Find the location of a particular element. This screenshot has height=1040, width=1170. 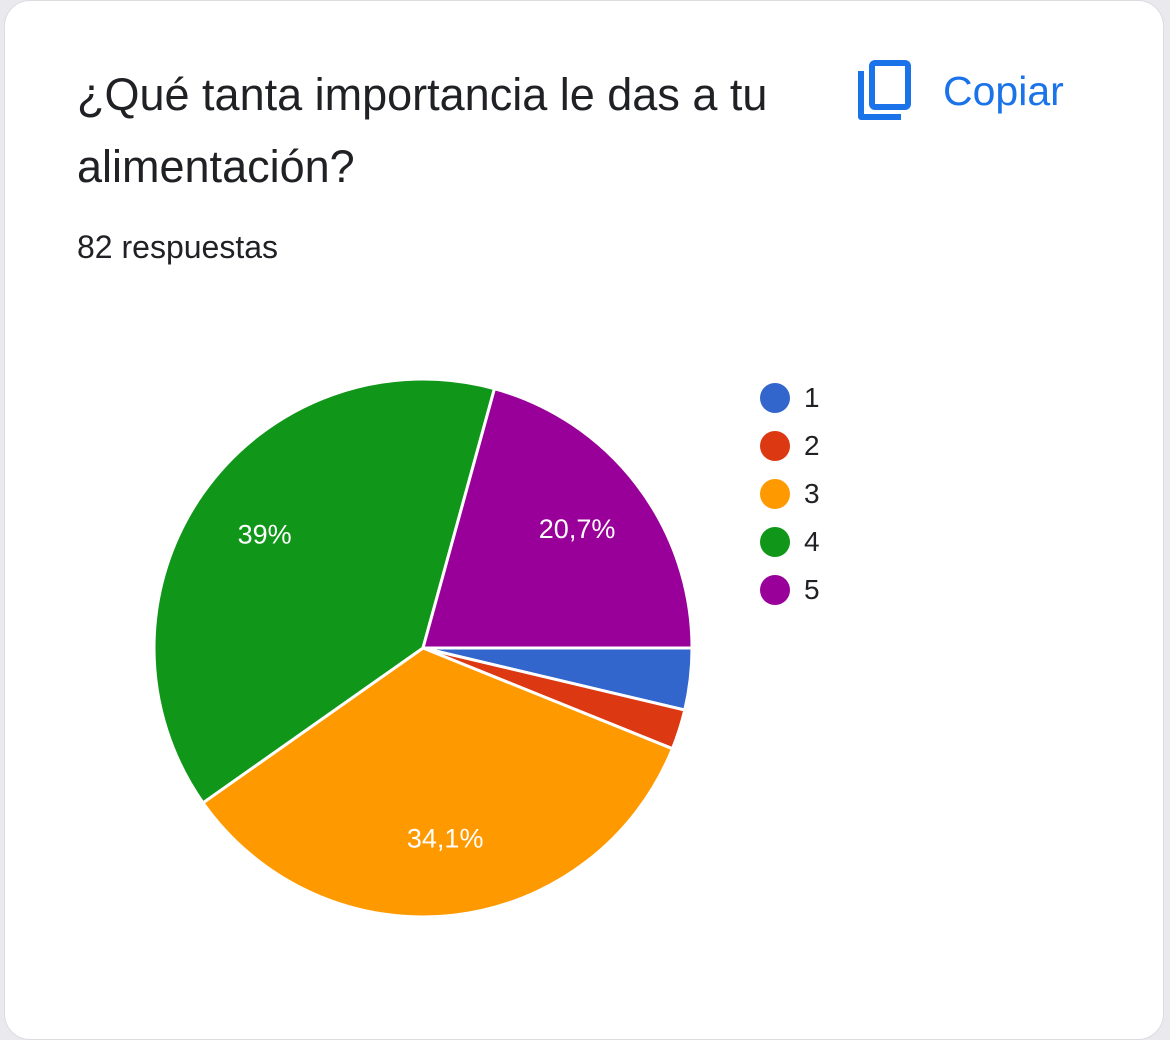

copy-button: Copiar is located at coordinates (977, 91).